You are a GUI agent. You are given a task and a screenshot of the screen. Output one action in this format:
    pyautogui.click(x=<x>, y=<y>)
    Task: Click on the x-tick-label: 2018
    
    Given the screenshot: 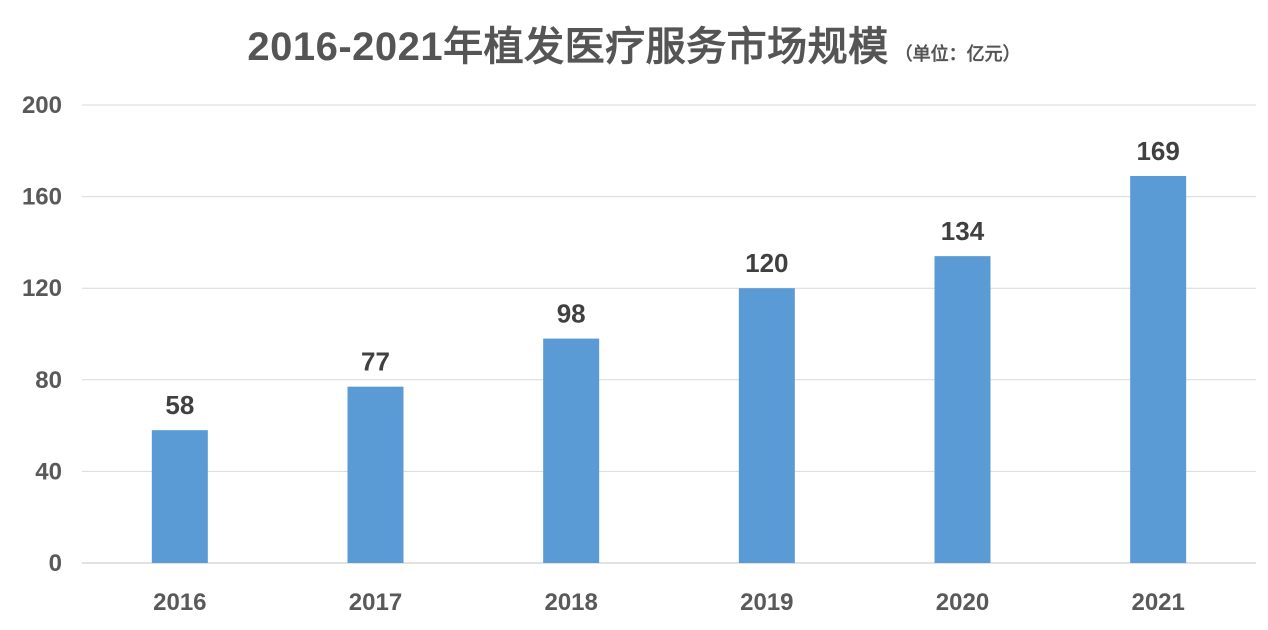 What is the action you would take?
    pyautogui.click(x=570, y=602)
    